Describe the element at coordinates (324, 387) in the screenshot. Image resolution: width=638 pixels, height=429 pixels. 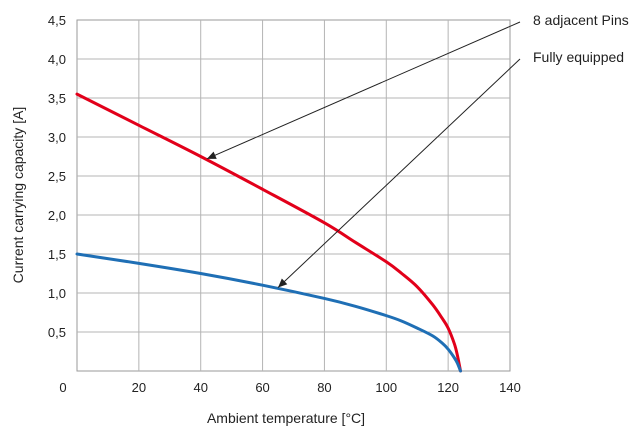
I see `x-tick-label: 80` at that location.